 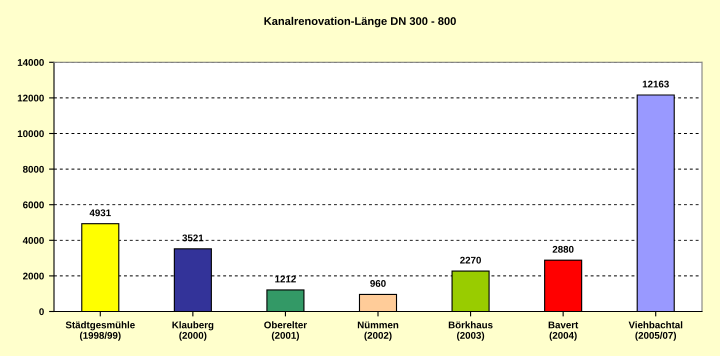 I want to click on data-label: 12163, so click(x=655, y=84).